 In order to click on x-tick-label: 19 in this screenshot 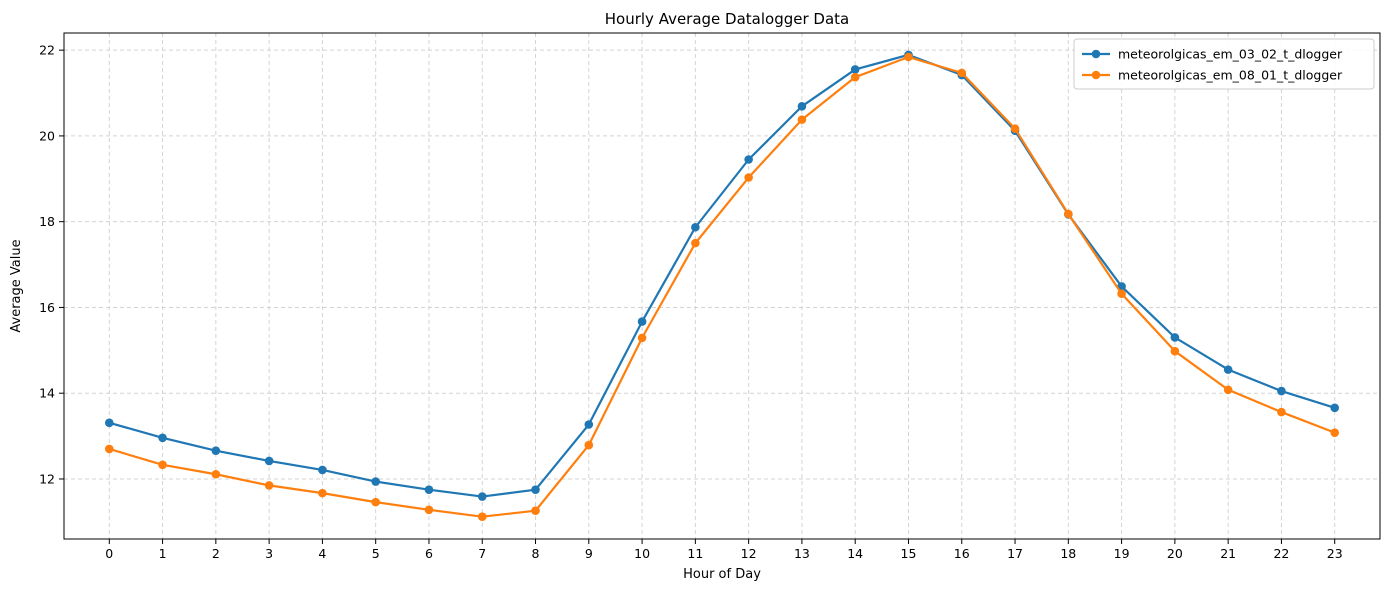, I will do `click(1122, 553)`.